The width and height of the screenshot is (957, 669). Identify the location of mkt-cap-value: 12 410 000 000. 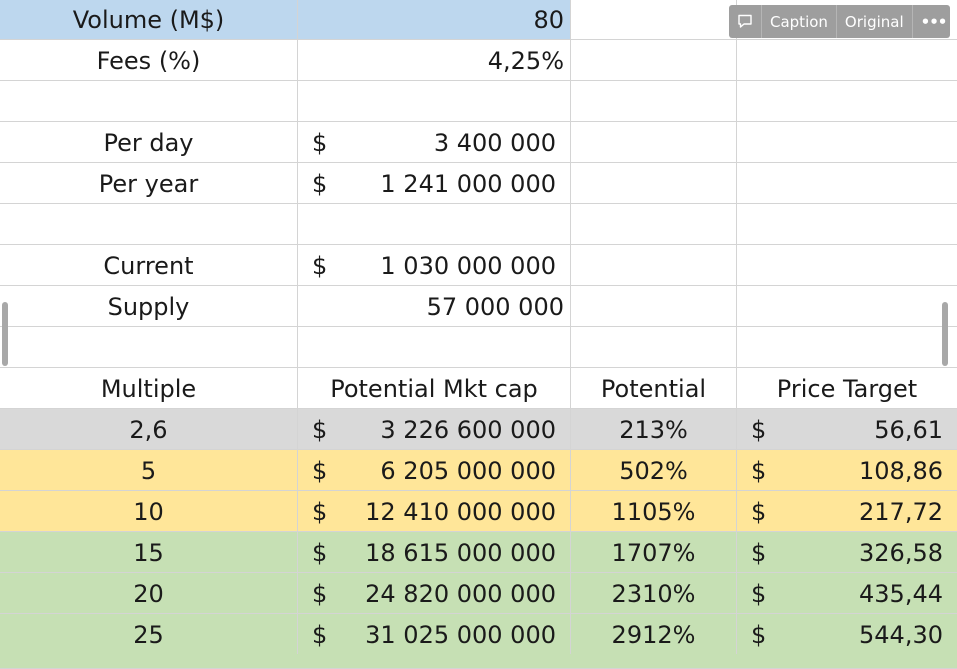
(460, 512).